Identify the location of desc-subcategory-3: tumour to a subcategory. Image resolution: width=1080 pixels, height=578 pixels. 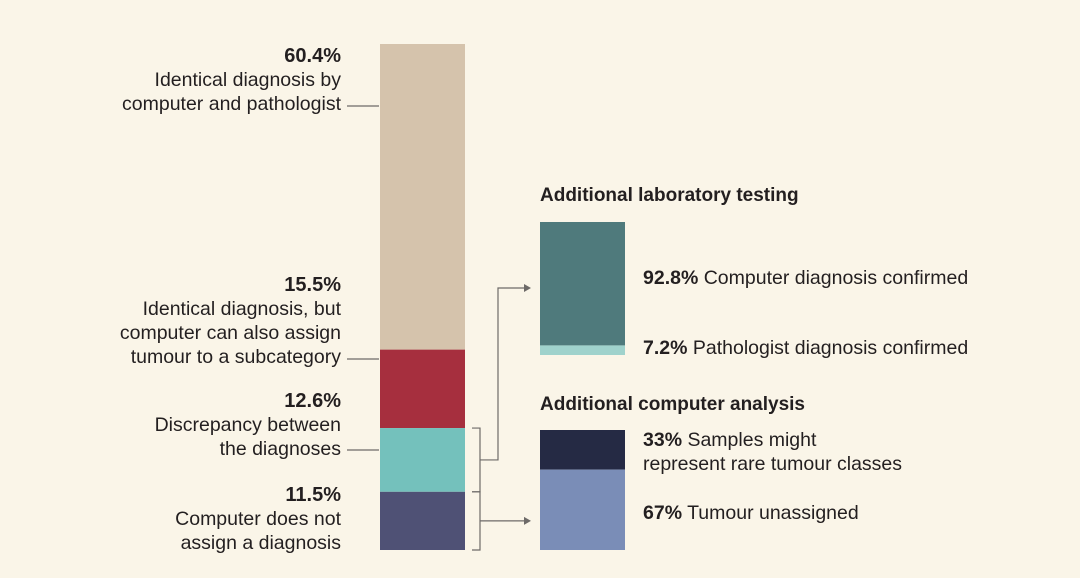
(235, 357).